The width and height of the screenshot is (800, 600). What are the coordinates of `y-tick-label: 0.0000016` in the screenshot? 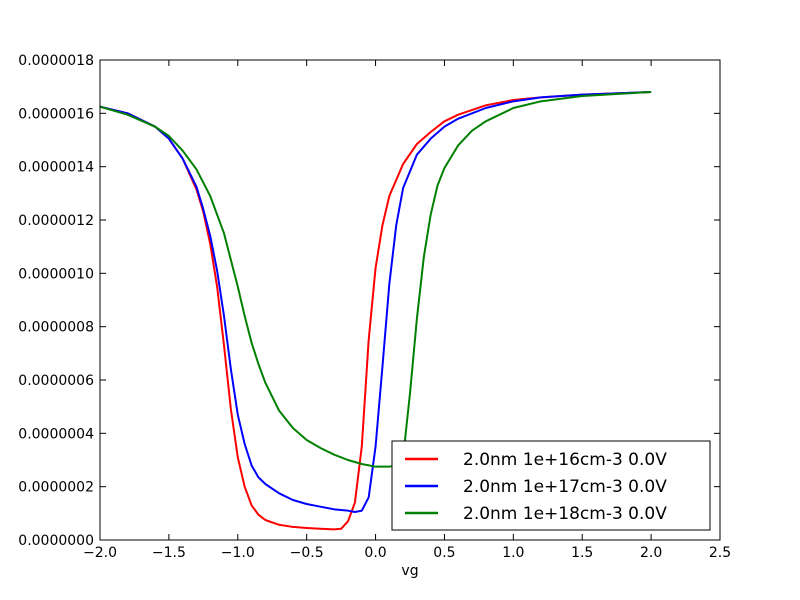 It's located at (56, 114).